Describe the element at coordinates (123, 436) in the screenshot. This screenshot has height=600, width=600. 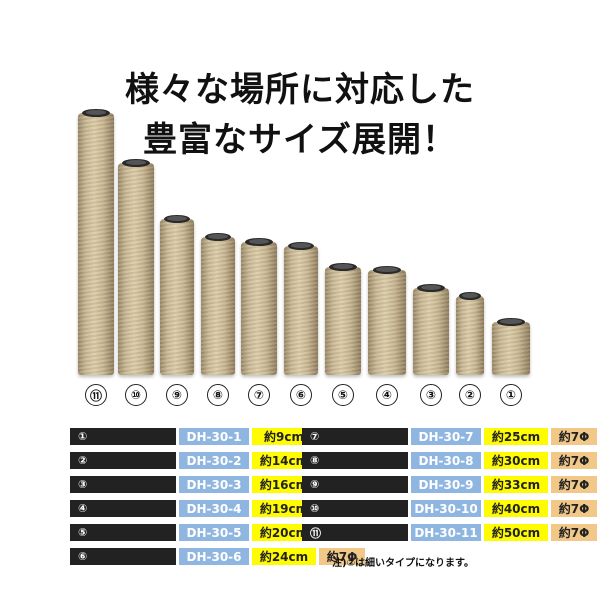
I see `spec-index: ①` at that location.